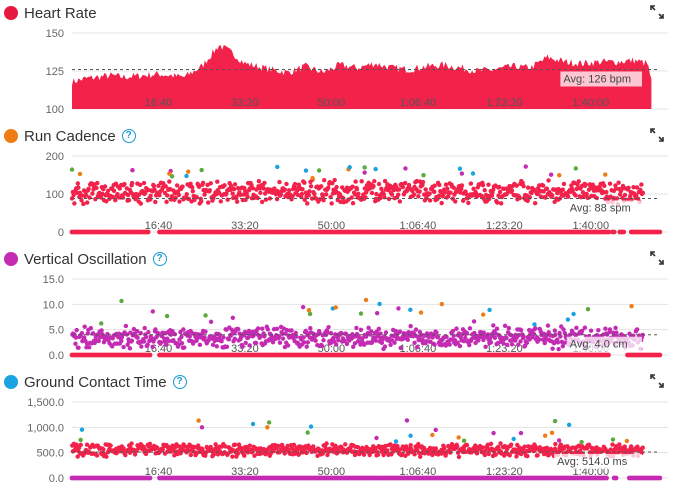  I want to click on x-tick-label-overlay: 33:20, so click(245, 103).